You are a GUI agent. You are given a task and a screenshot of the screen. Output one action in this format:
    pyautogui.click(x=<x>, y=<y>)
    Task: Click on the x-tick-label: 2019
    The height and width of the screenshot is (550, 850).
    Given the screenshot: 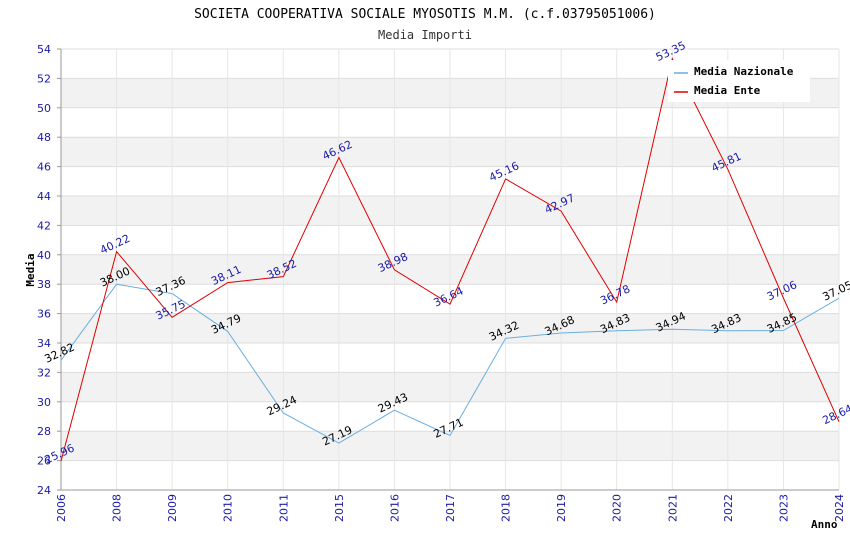 What is the action you would take?
    pyautogui.click(x=561, y=508)
    